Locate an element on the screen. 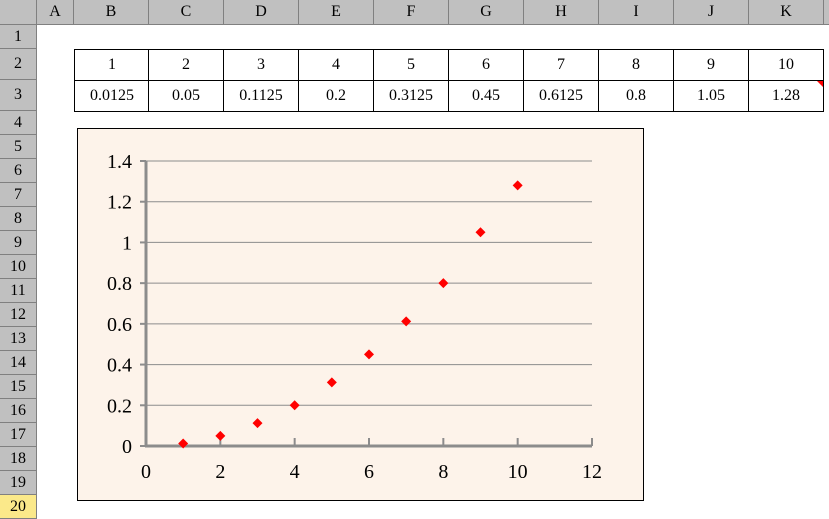 The width and height of the screenshot is (829, 519). cell-K2: 10 is located at coordinates (786, 65).